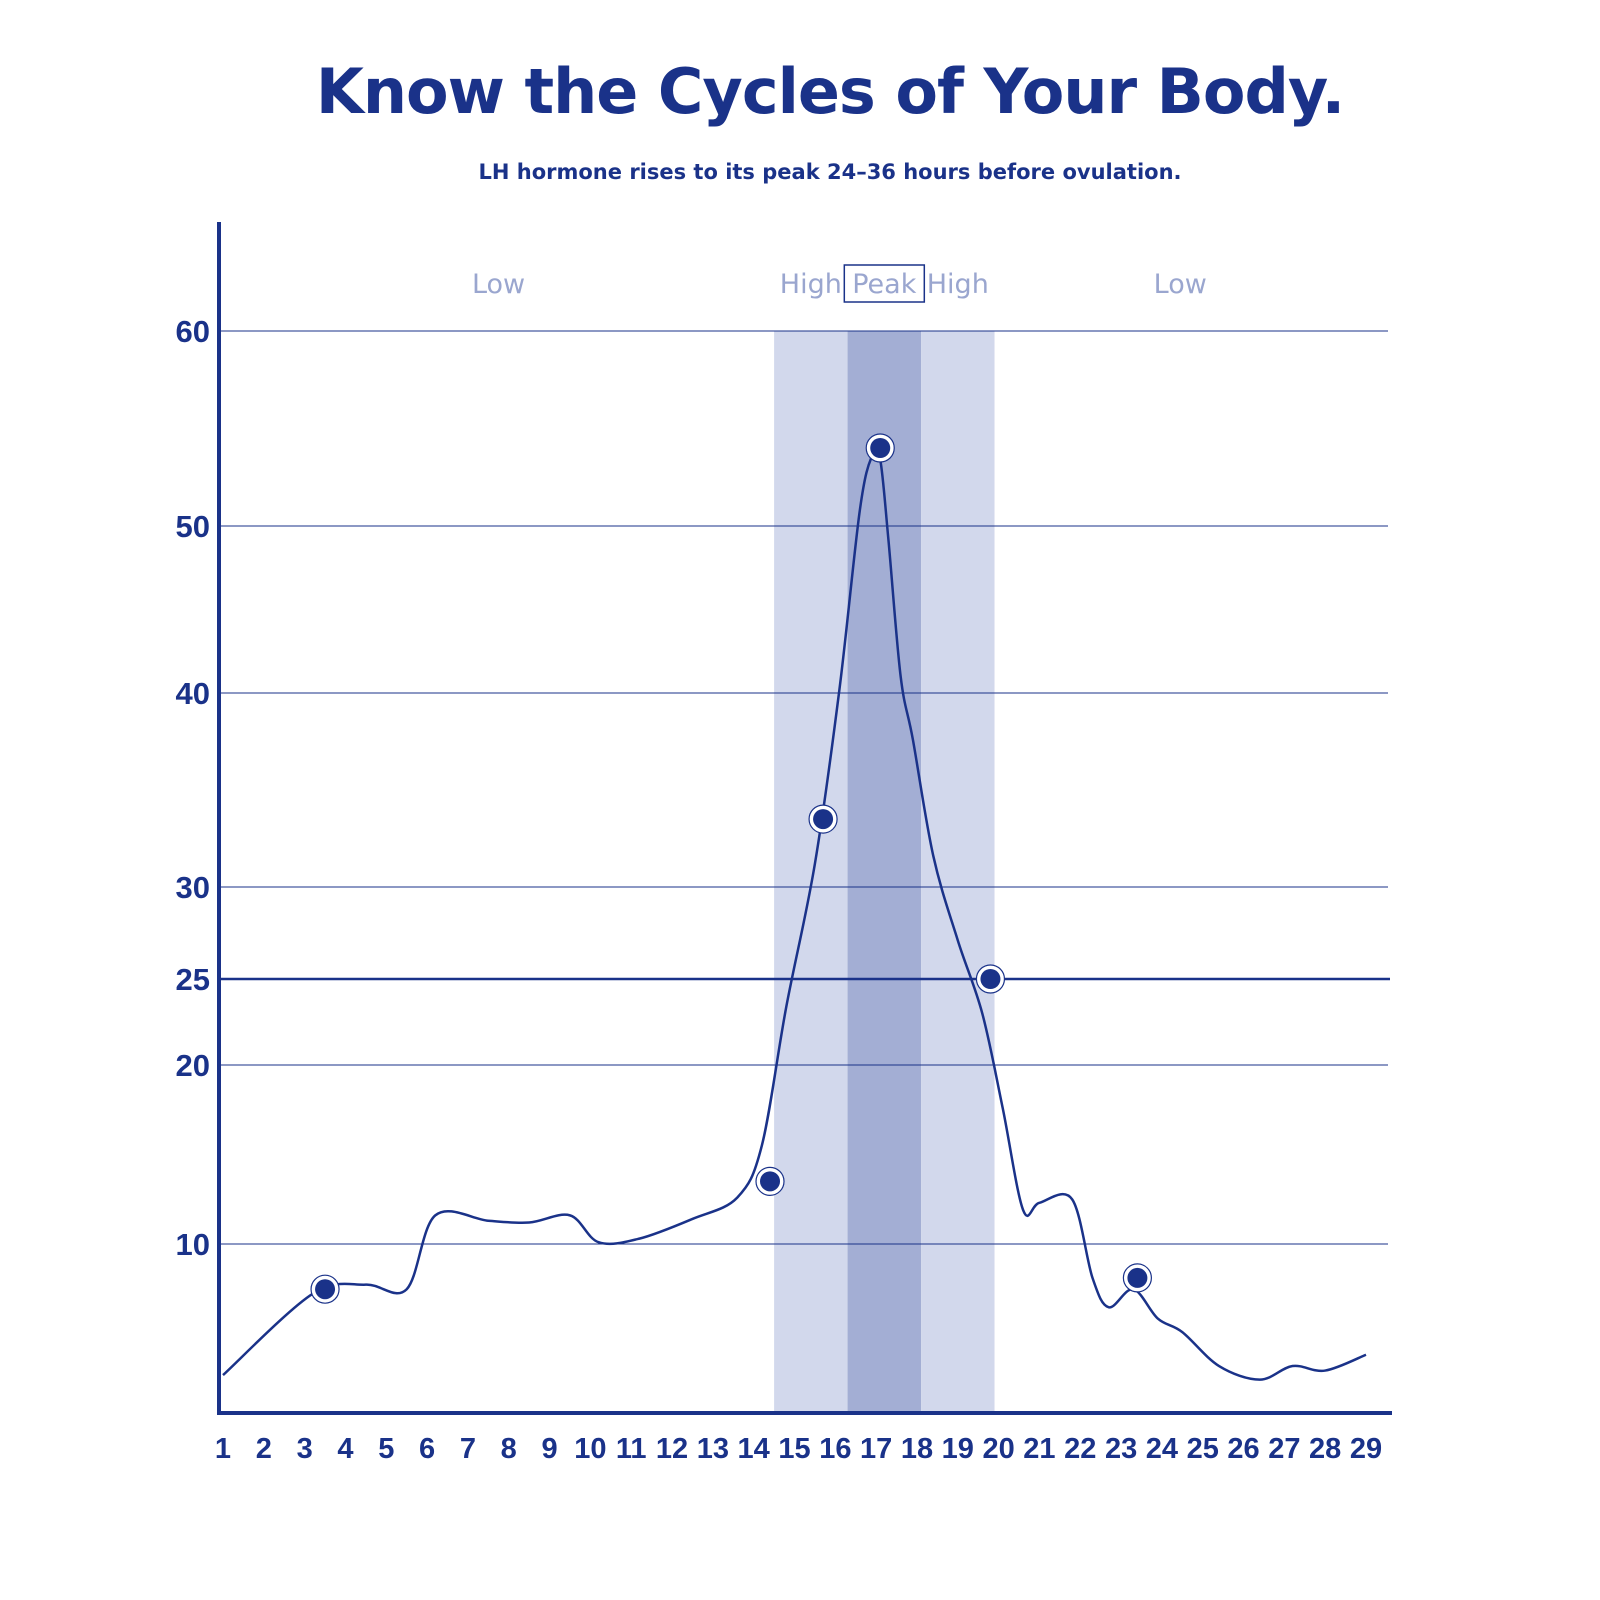 The image size is (1600, 1600). Describe the element at coordinates (550, 1449) in the screenshot. I see `x-tick-label-9: 9` at that location.